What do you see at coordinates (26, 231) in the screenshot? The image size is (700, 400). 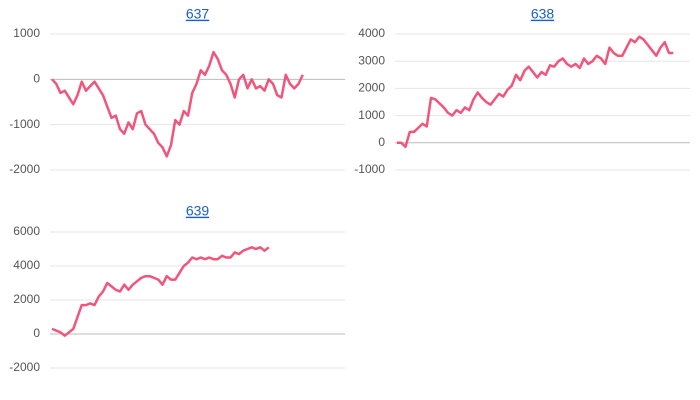 I see `y-tick-label: 6000` at bounding box center [26, 231].